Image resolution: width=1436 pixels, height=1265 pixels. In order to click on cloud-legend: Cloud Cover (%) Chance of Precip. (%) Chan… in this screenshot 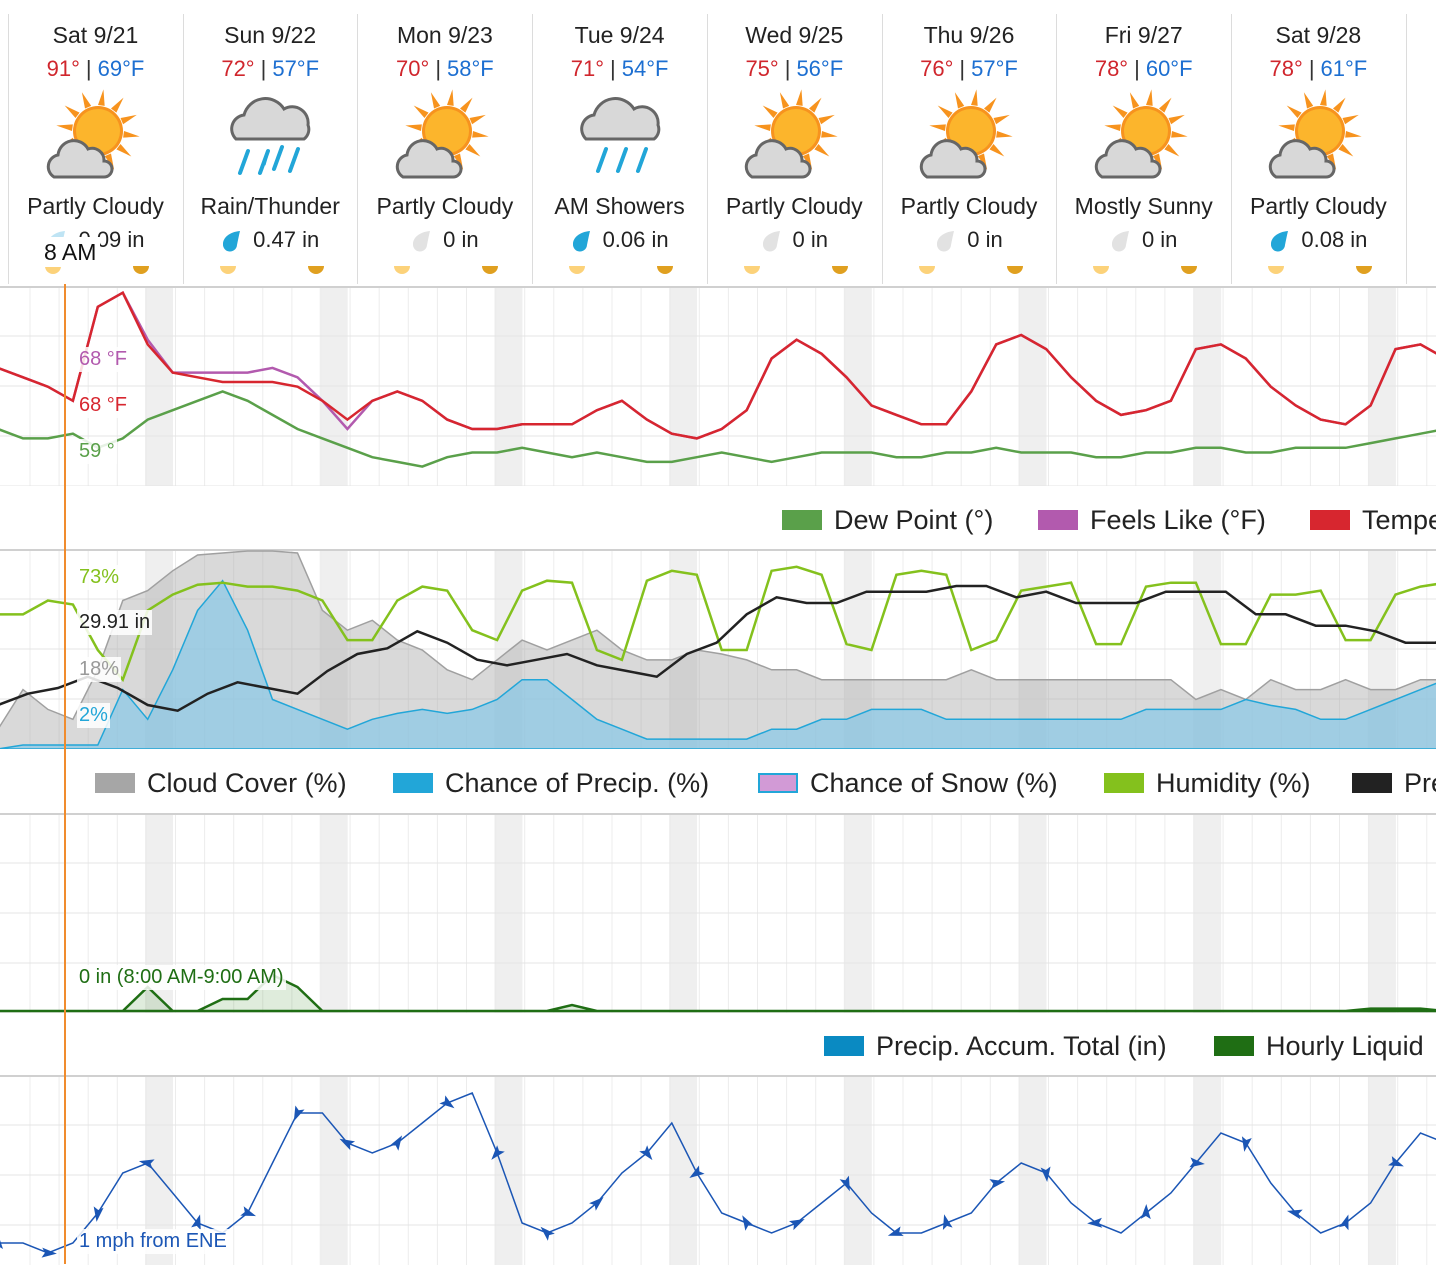, I will do `click(718, 782)`.